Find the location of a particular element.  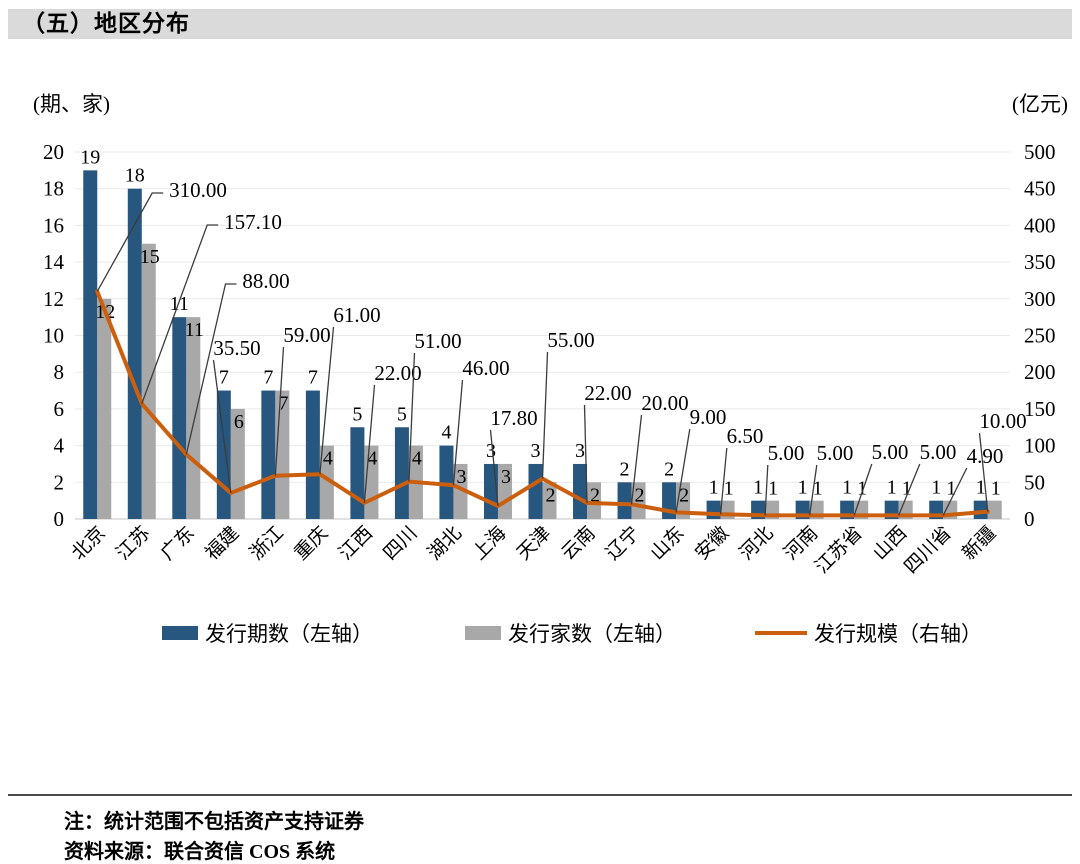

scale-annotation-label: 55.00 is located at coordinates (570, 340).